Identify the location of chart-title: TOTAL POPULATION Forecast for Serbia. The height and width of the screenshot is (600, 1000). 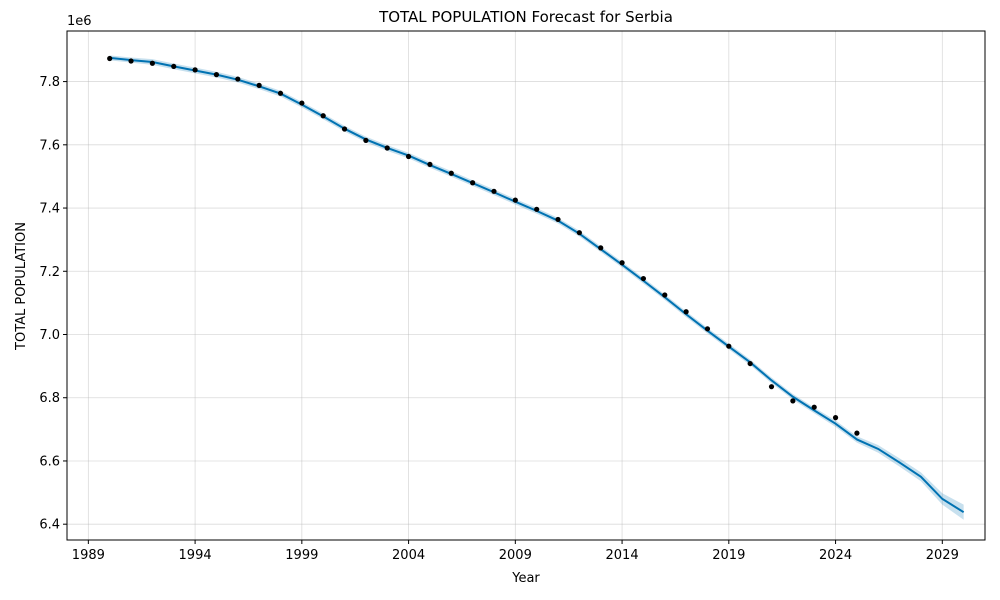
(525, 17).